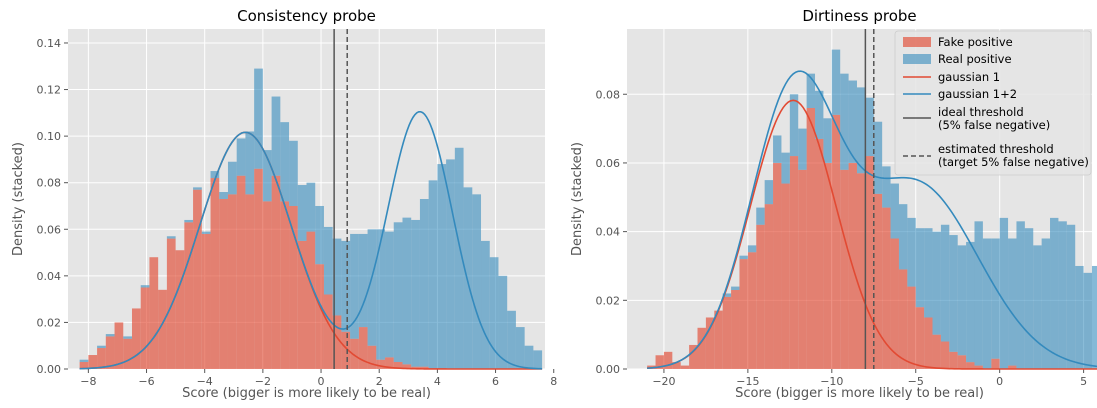 The image size is (1097, 408). I want to click on legend-estimated-label: estimated threshold, so click(996, 149).